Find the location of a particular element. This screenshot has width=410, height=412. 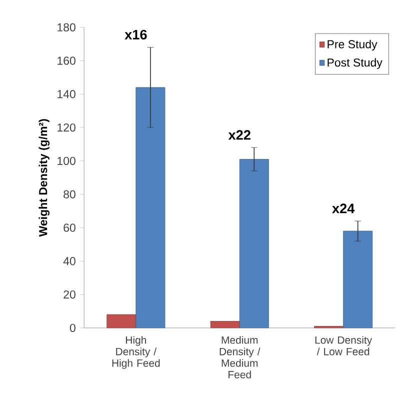

annotation: x24 is located at coordinates (343, 209).